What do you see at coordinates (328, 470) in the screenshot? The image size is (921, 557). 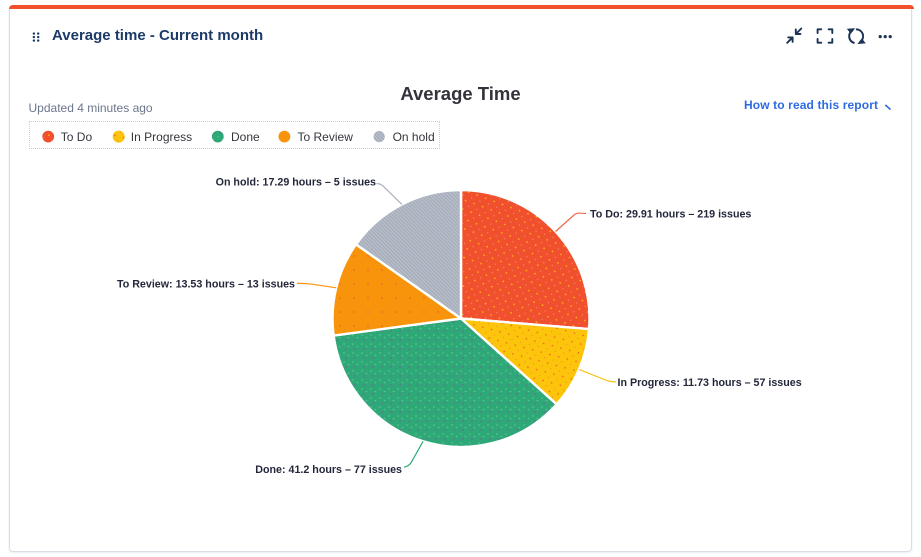 I see `svg-text: Done: 41.2 hours – 77 issues` at bounding box center [328, 470].